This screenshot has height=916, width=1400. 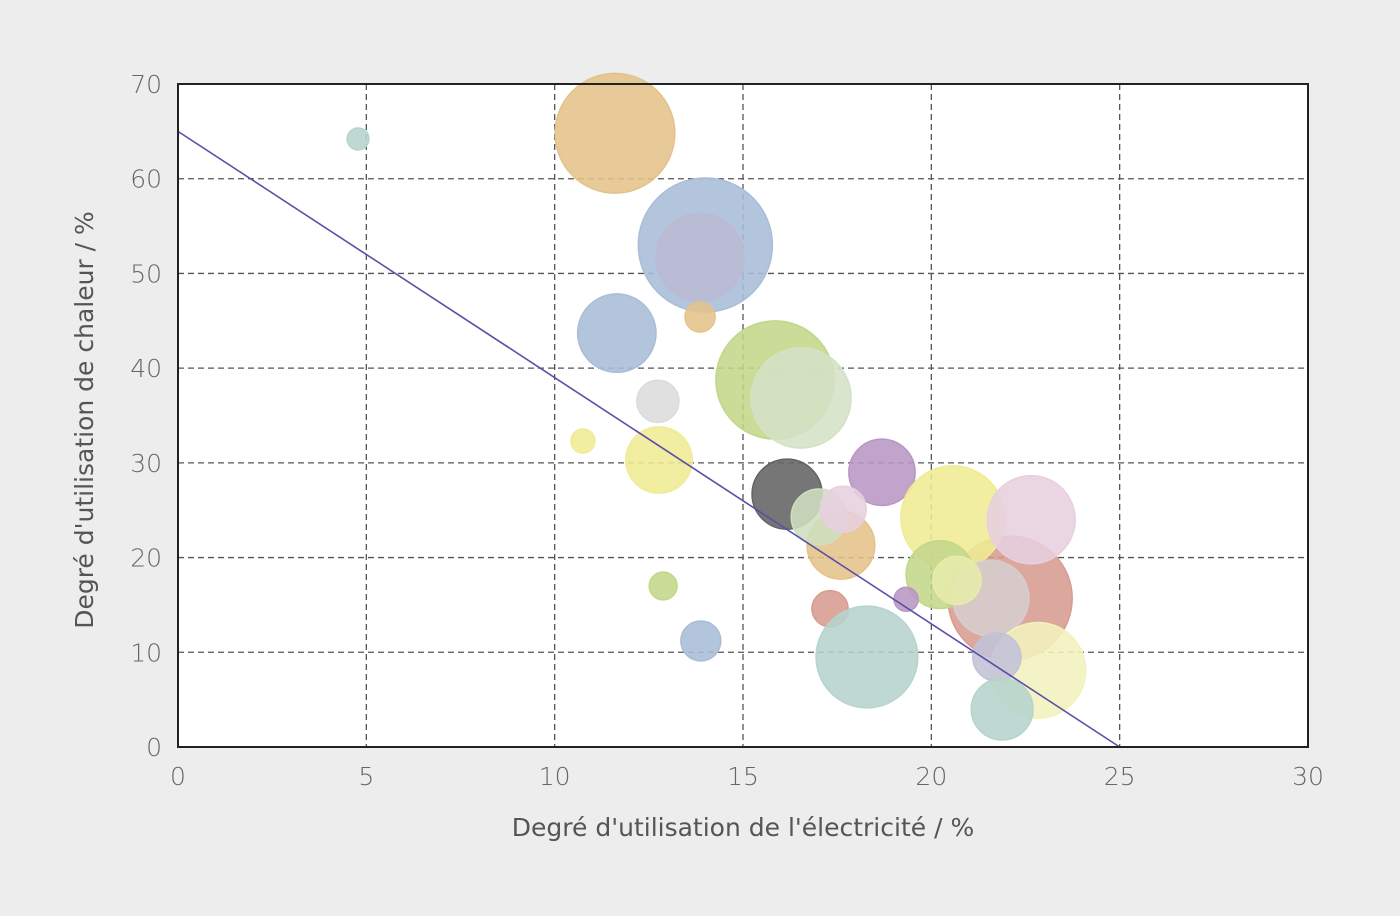 I want to click on y-tick-label: 20, so click(x=146, y=558).